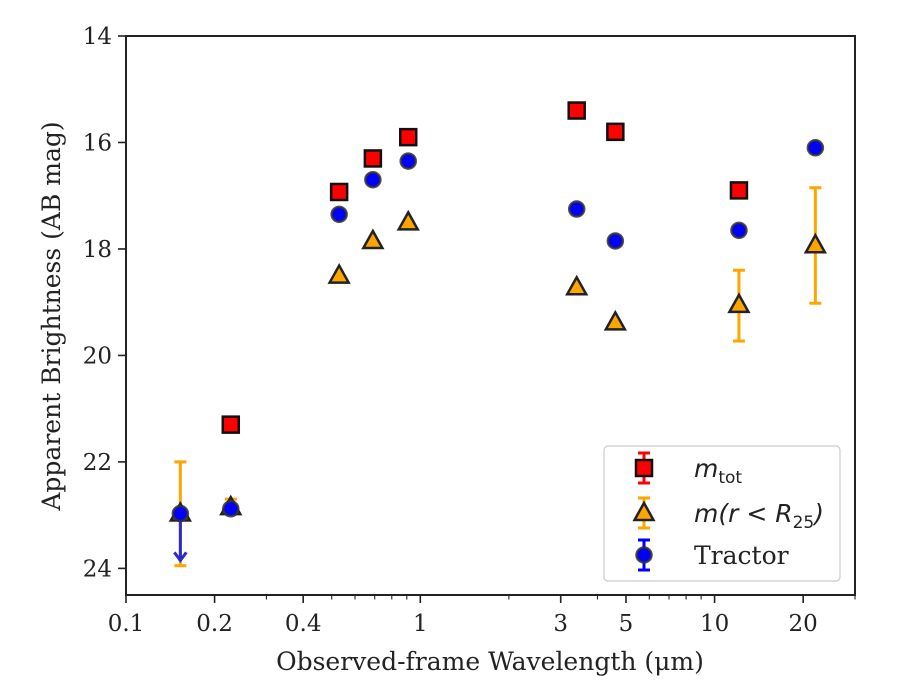 The image size is (900, 700). What do you see at coordinates (490, 661) in the screenshot?
I see `x-axis-label: Observed-frame Wavelength (μm)` at bounding box center [490, 661].